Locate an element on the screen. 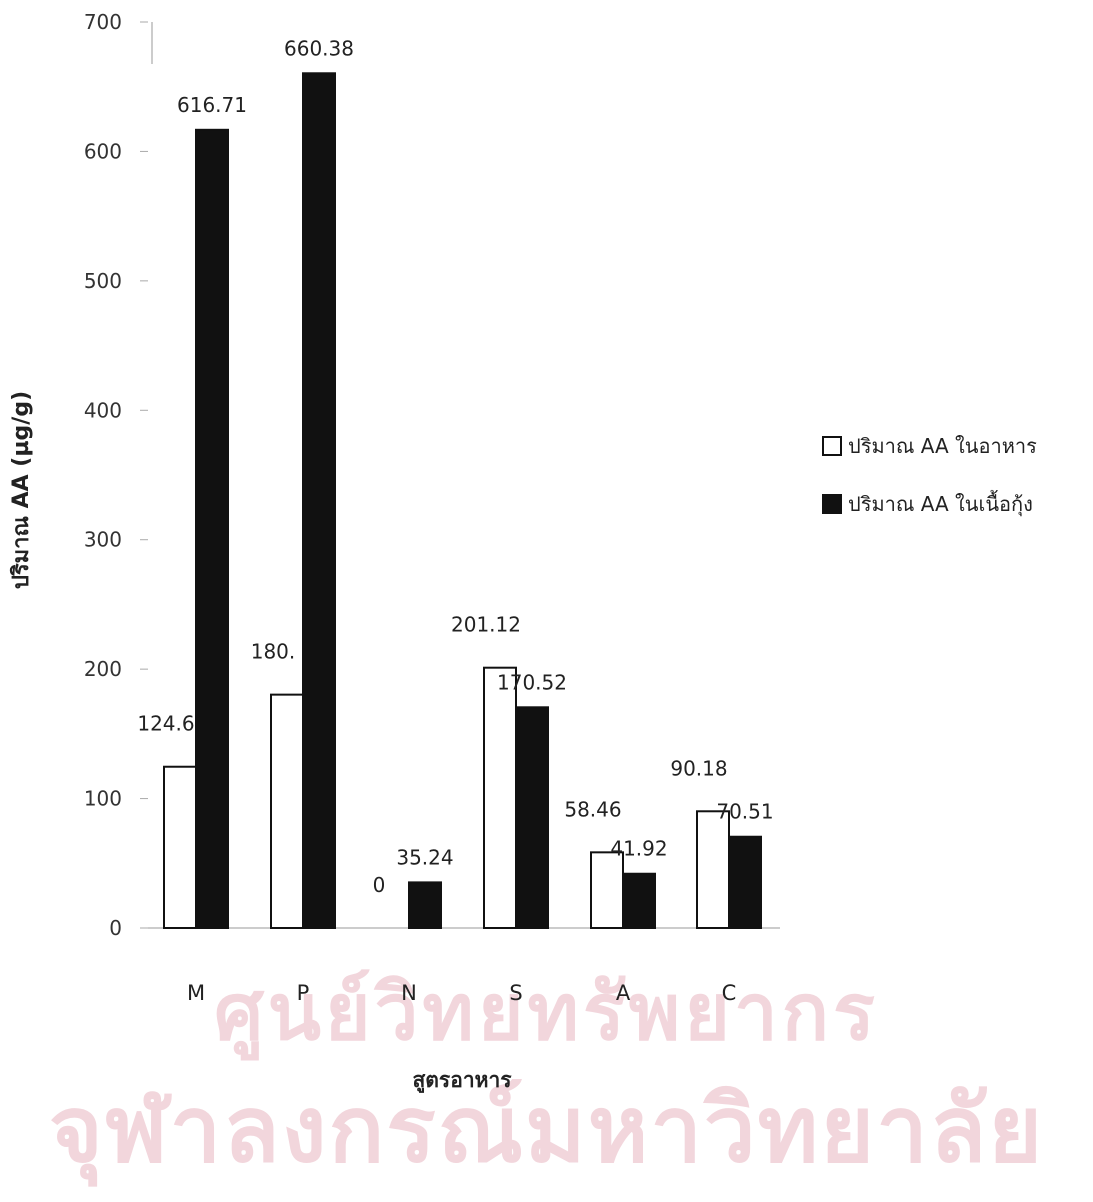  data-label-shrimp-A: 41.92 is located at coordinates (638, 849).